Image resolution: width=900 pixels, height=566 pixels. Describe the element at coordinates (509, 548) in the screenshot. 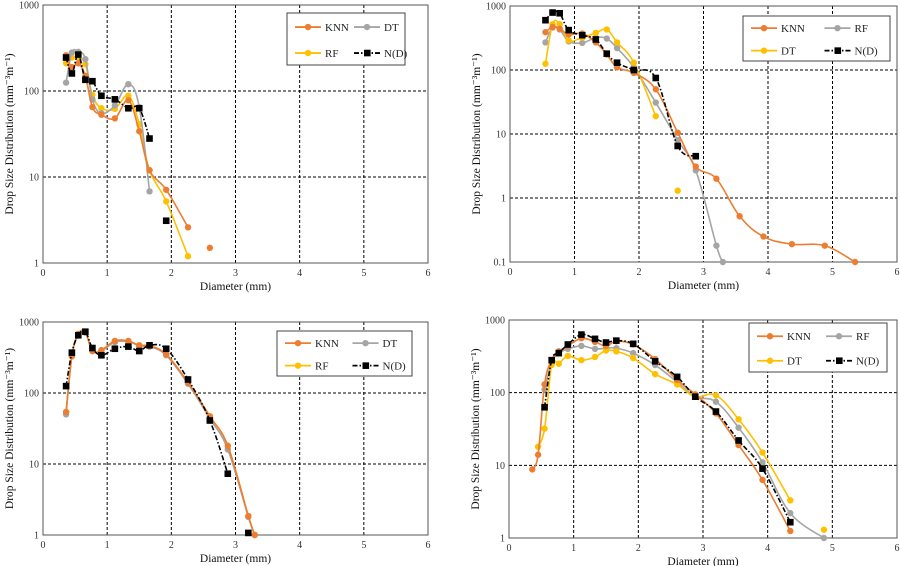

I see `x-tick-label: 0` at that location.